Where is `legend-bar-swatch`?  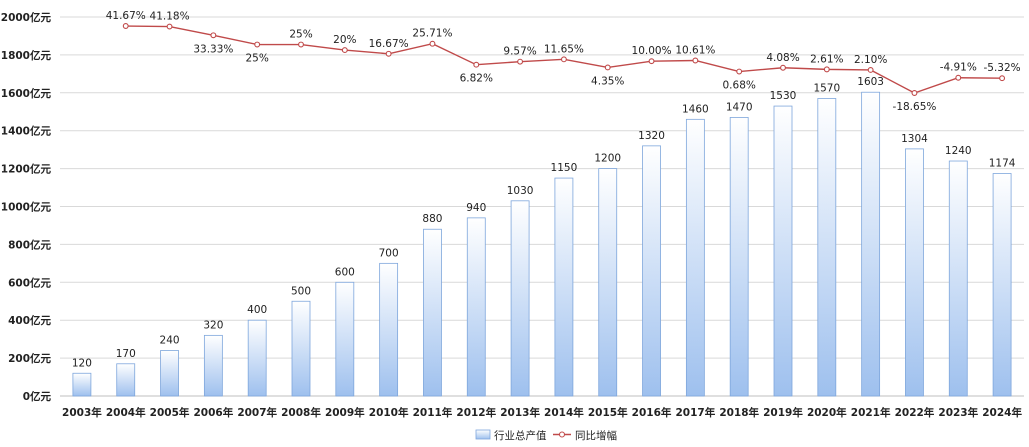
legend-bar-swatch is located at coordinates (483, 434).